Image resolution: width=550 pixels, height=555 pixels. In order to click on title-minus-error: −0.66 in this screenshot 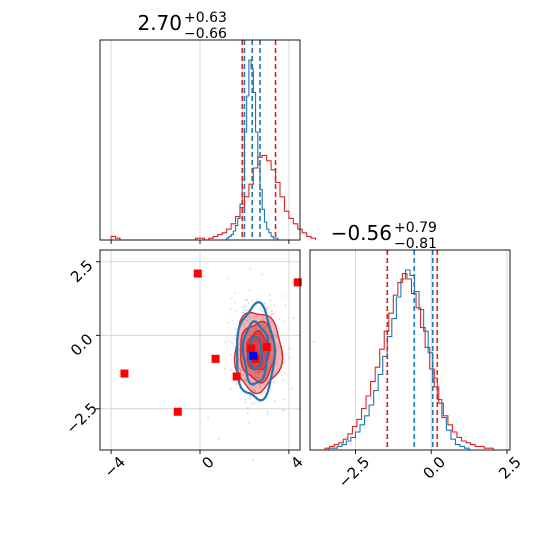, I will do `click(205, 34)`.